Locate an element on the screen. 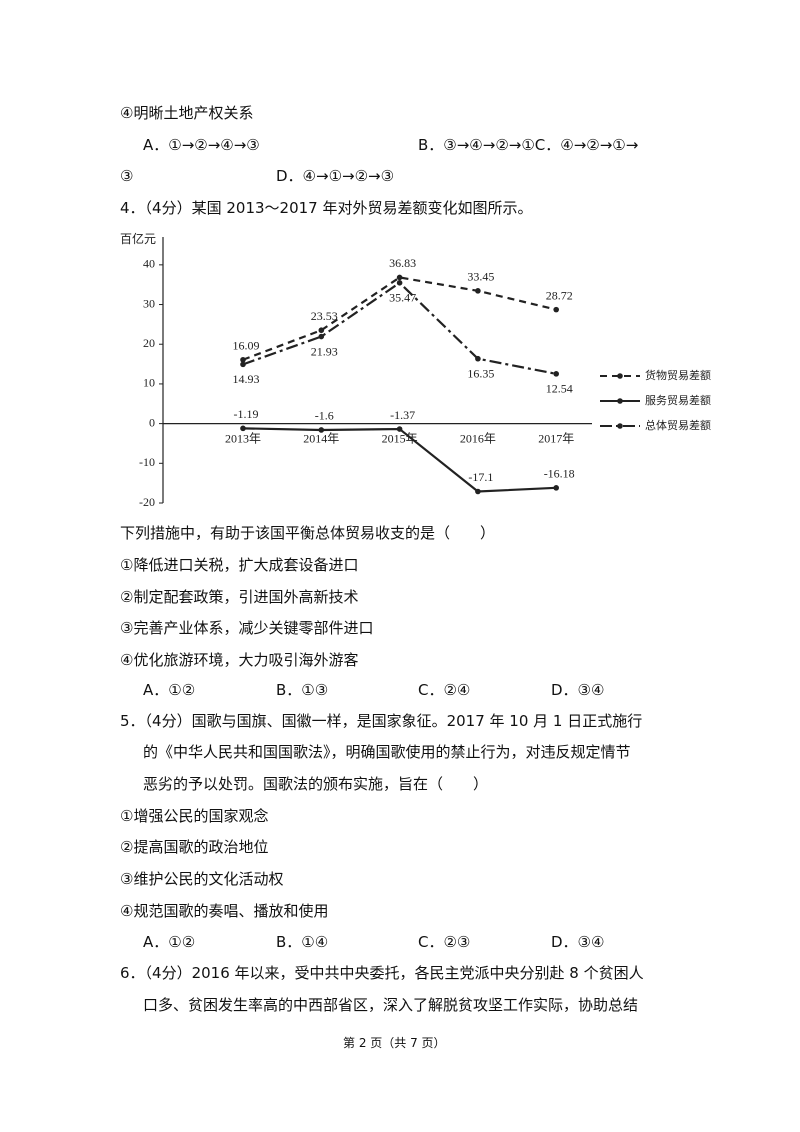 The image size is (800, 1132). question-stem: 4．（4分）某国 2013～2017 年对外贸易差额变化如图所示。 is located at coordinates (326, 208).